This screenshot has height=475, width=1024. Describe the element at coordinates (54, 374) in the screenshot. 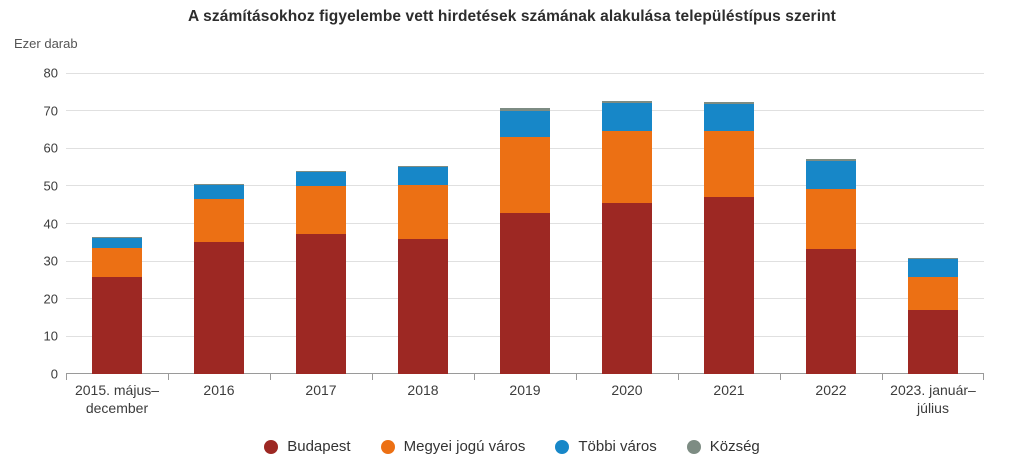

I see `y-tick-label: 0` at that location.